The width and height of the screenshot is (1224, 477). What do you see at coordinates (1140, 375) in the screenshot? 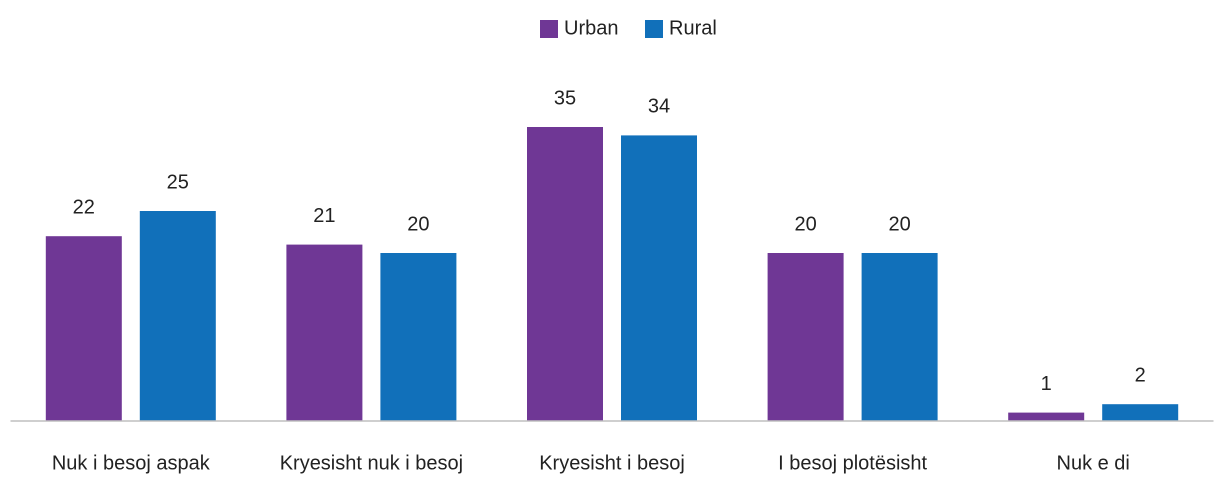
I see `value-label: 2` at bounding box center [1140, 375].